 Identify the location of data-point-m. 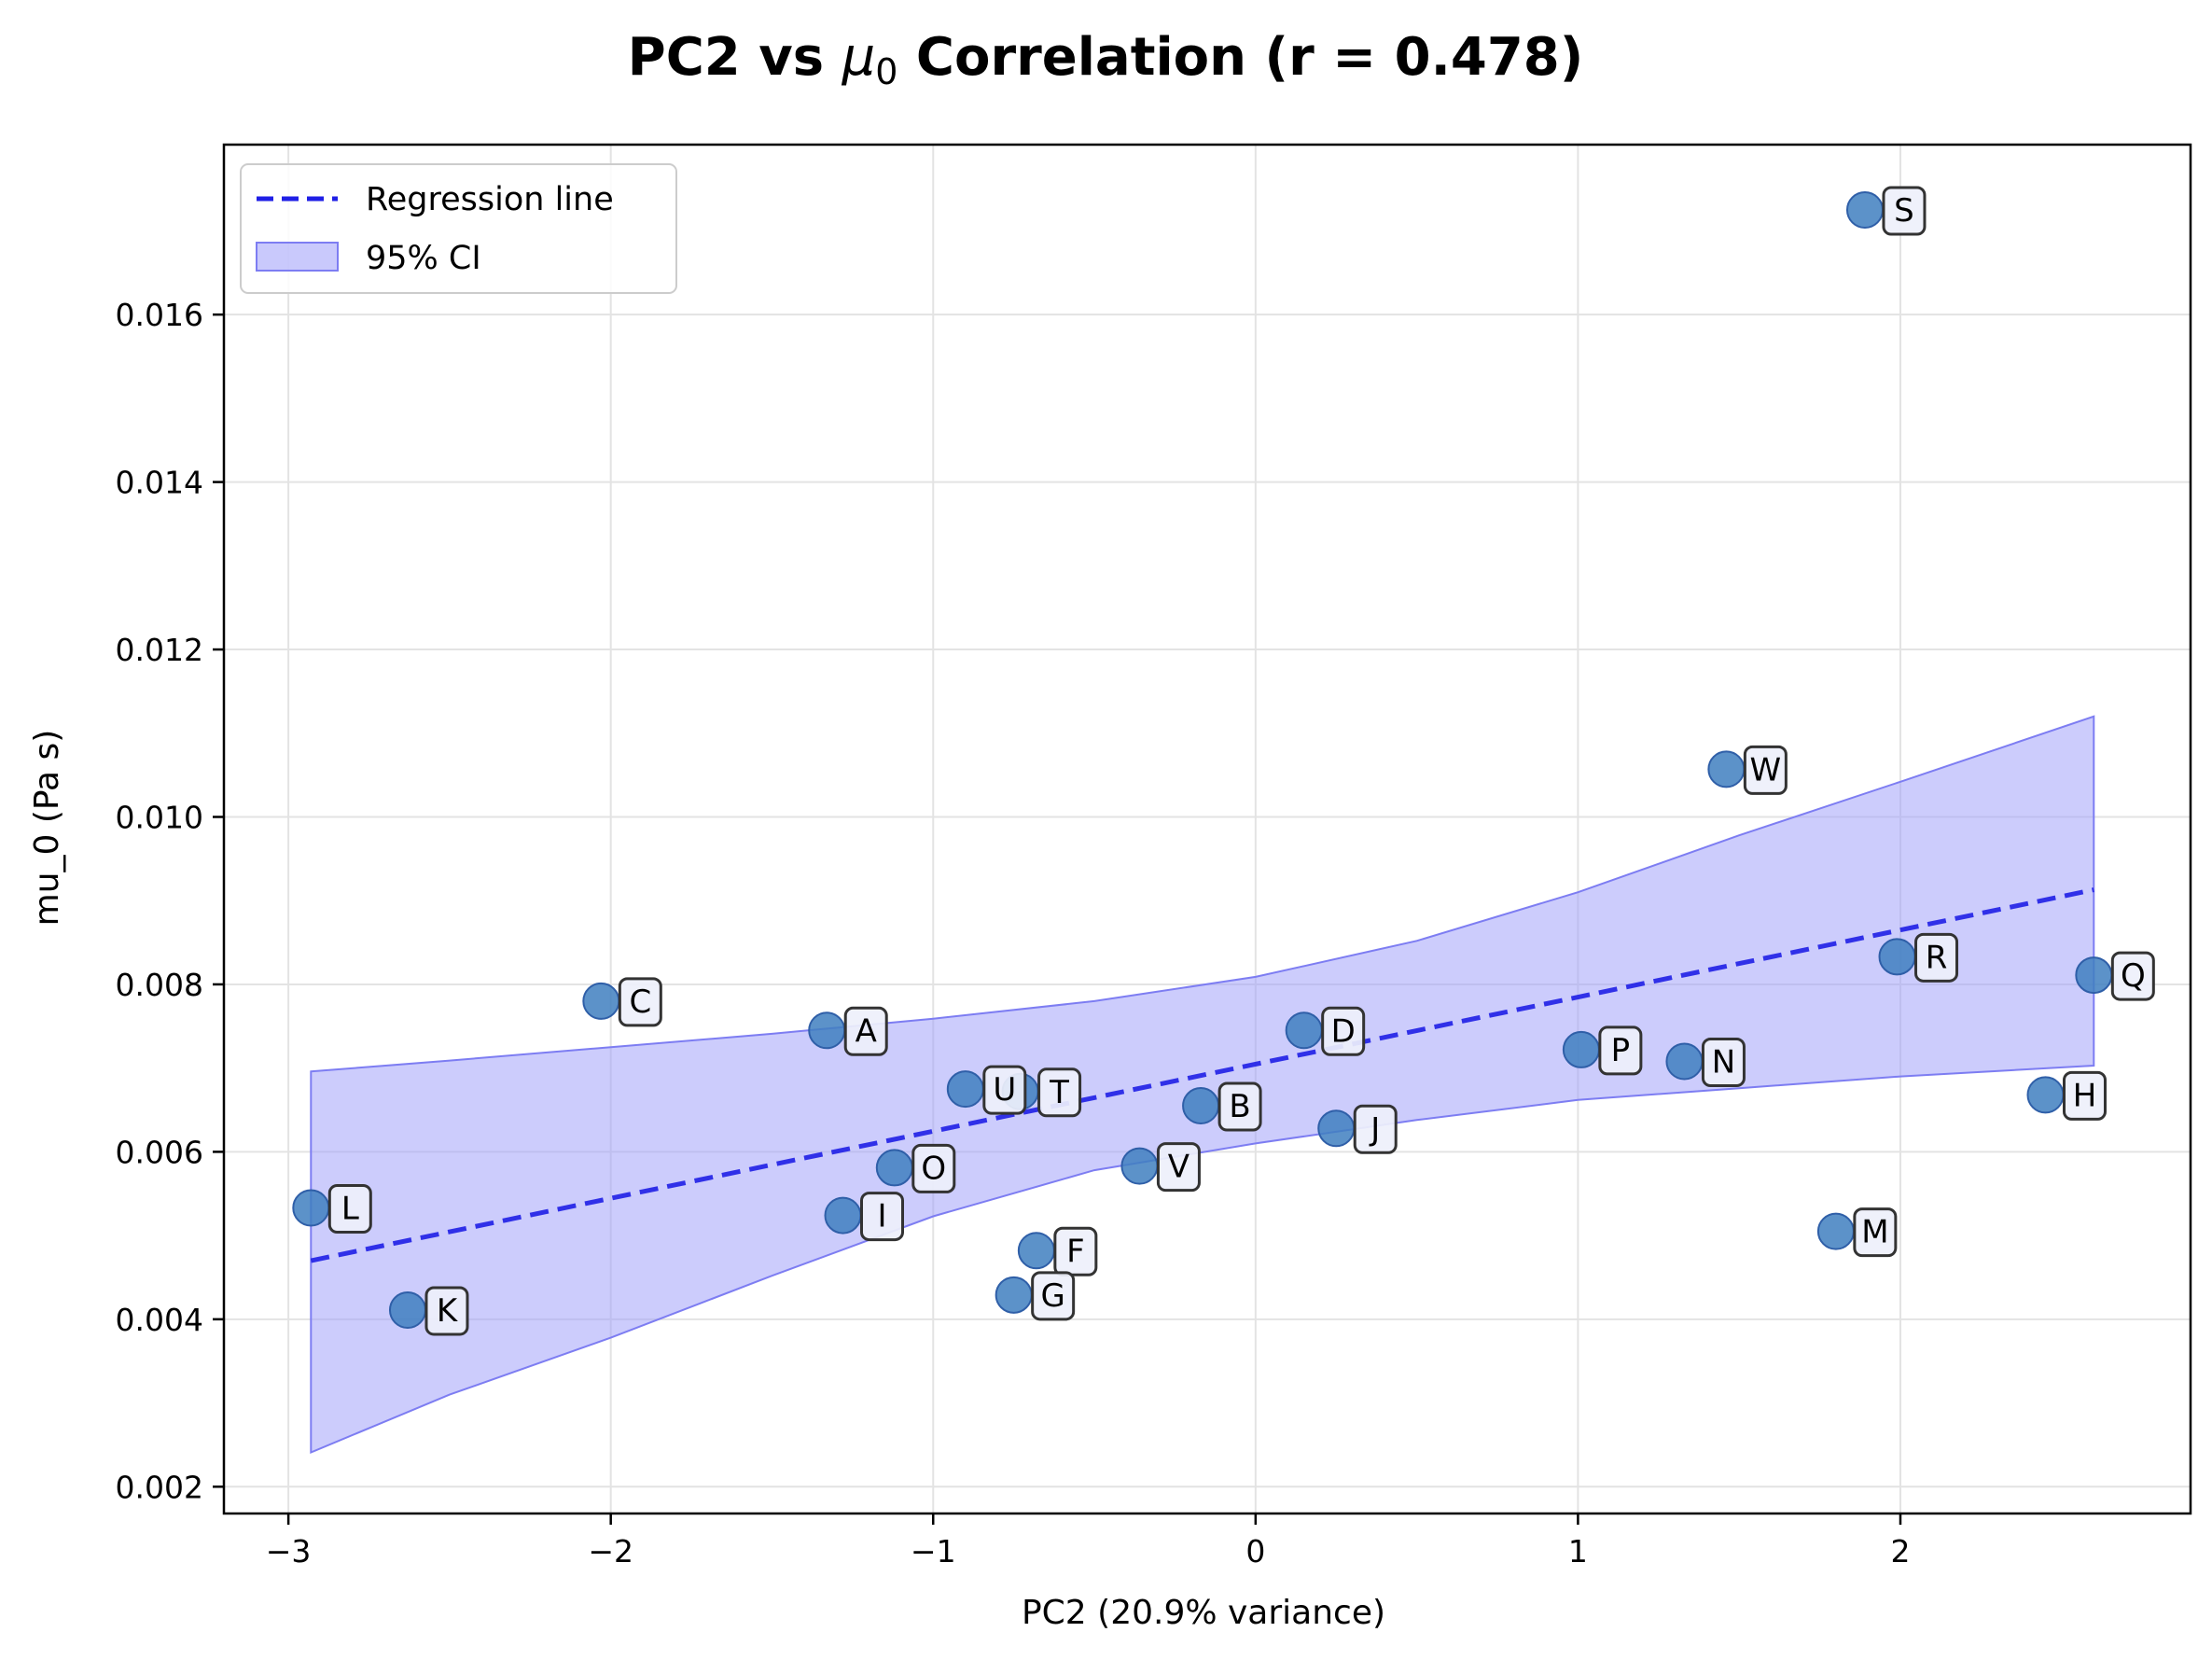
(1836, 1231).